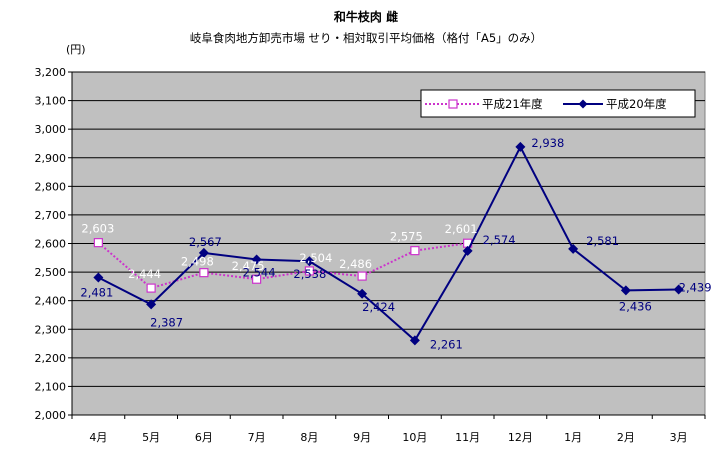  Describe the element at coordinates (679, 437) in the screenshot. I see `x-tick-label: 3月` at that location.